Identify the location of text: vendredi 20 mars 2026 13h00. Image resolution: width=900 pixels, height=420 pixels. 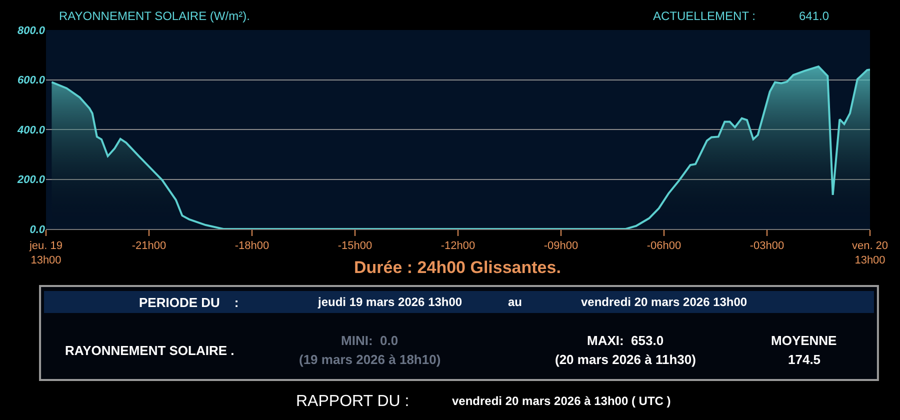
(664, 302).